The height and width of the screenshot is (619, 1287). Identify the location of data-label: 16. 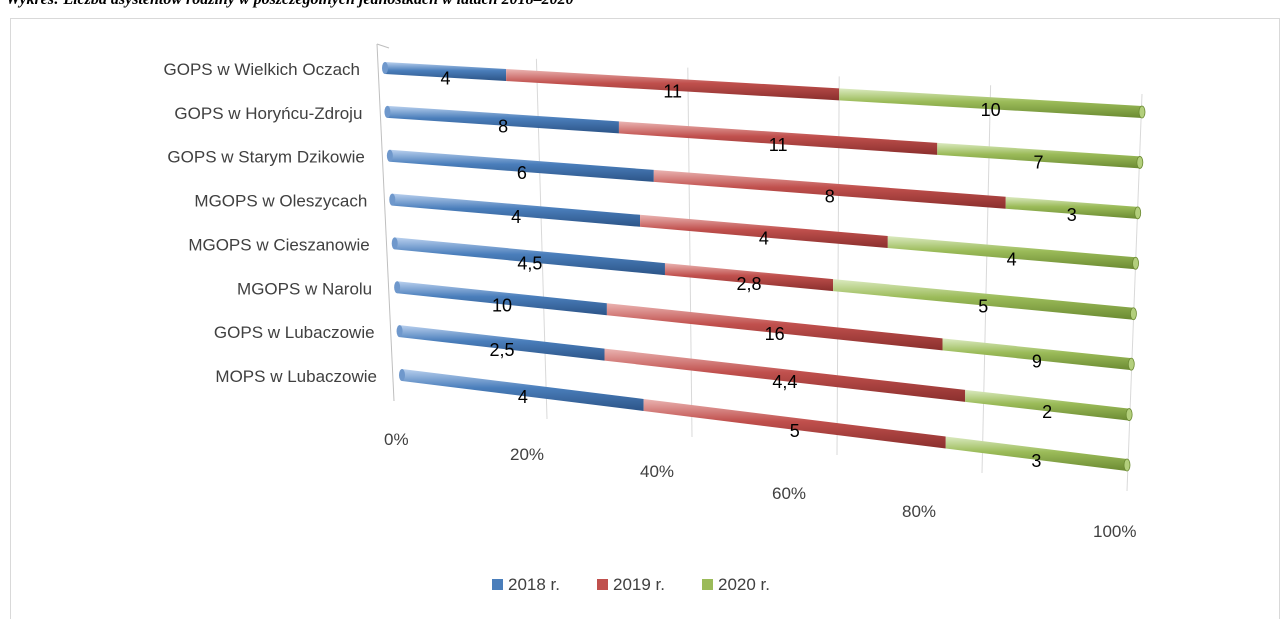
(775, 334).